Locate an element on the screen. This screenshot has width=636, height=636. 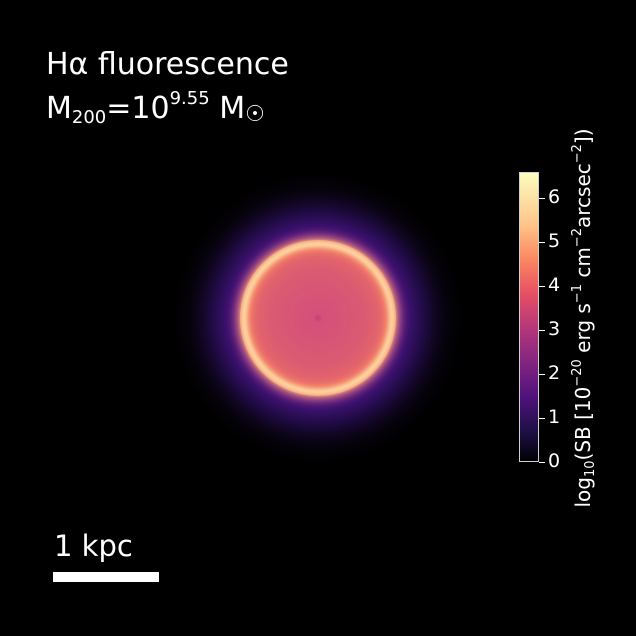
scale-bar-label: 1 kpc is located at coordinates (93, 546).